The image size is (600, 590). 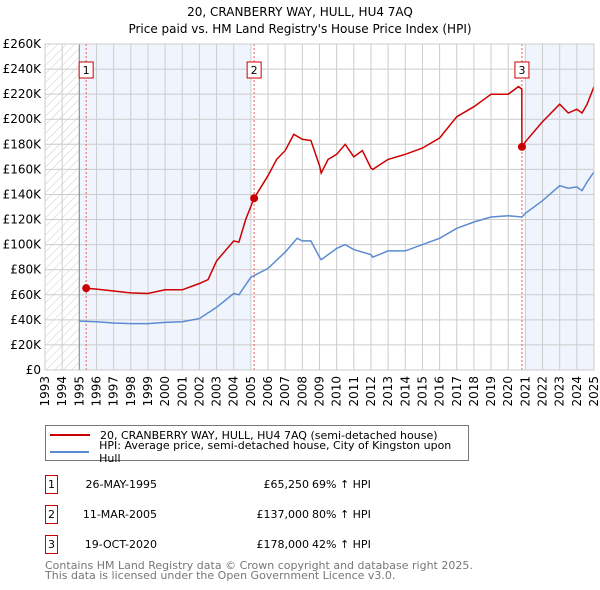 What do you see at coordinates (474, 391) in the screenshot?
I see `x-tick-label: 2018` at bounding box center [474, 391].